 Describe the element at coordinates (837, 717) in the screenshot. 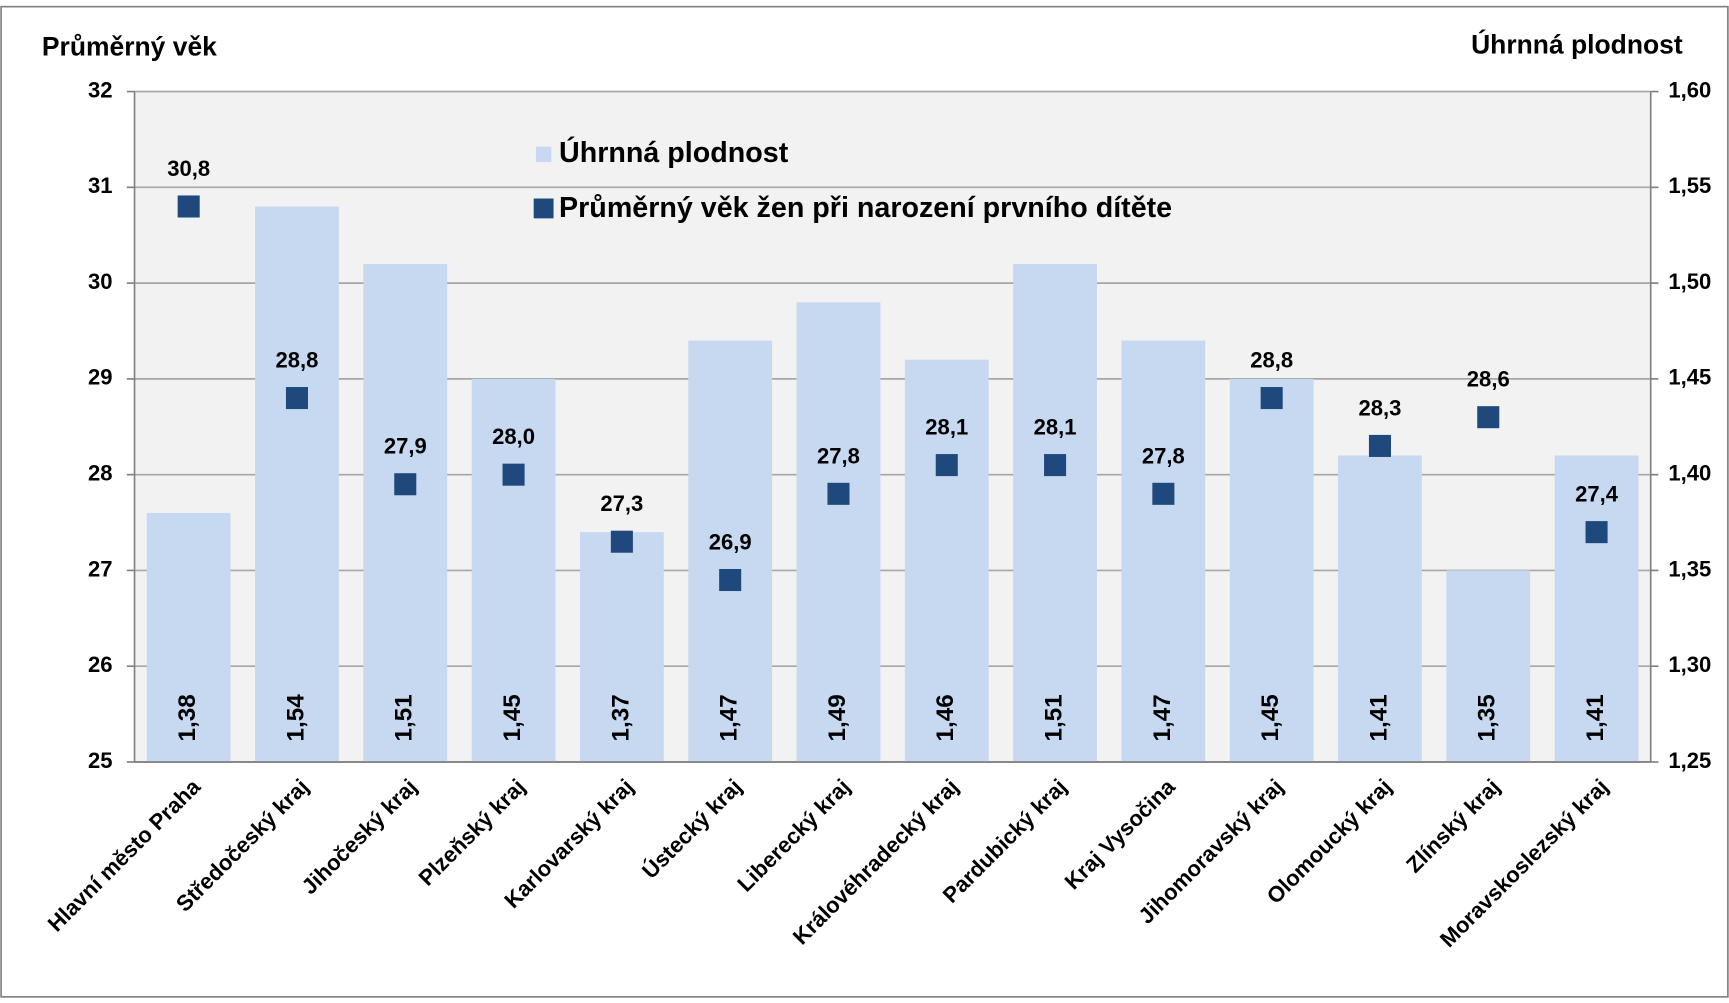

I see `bar-value-label: 1,49` at that location.